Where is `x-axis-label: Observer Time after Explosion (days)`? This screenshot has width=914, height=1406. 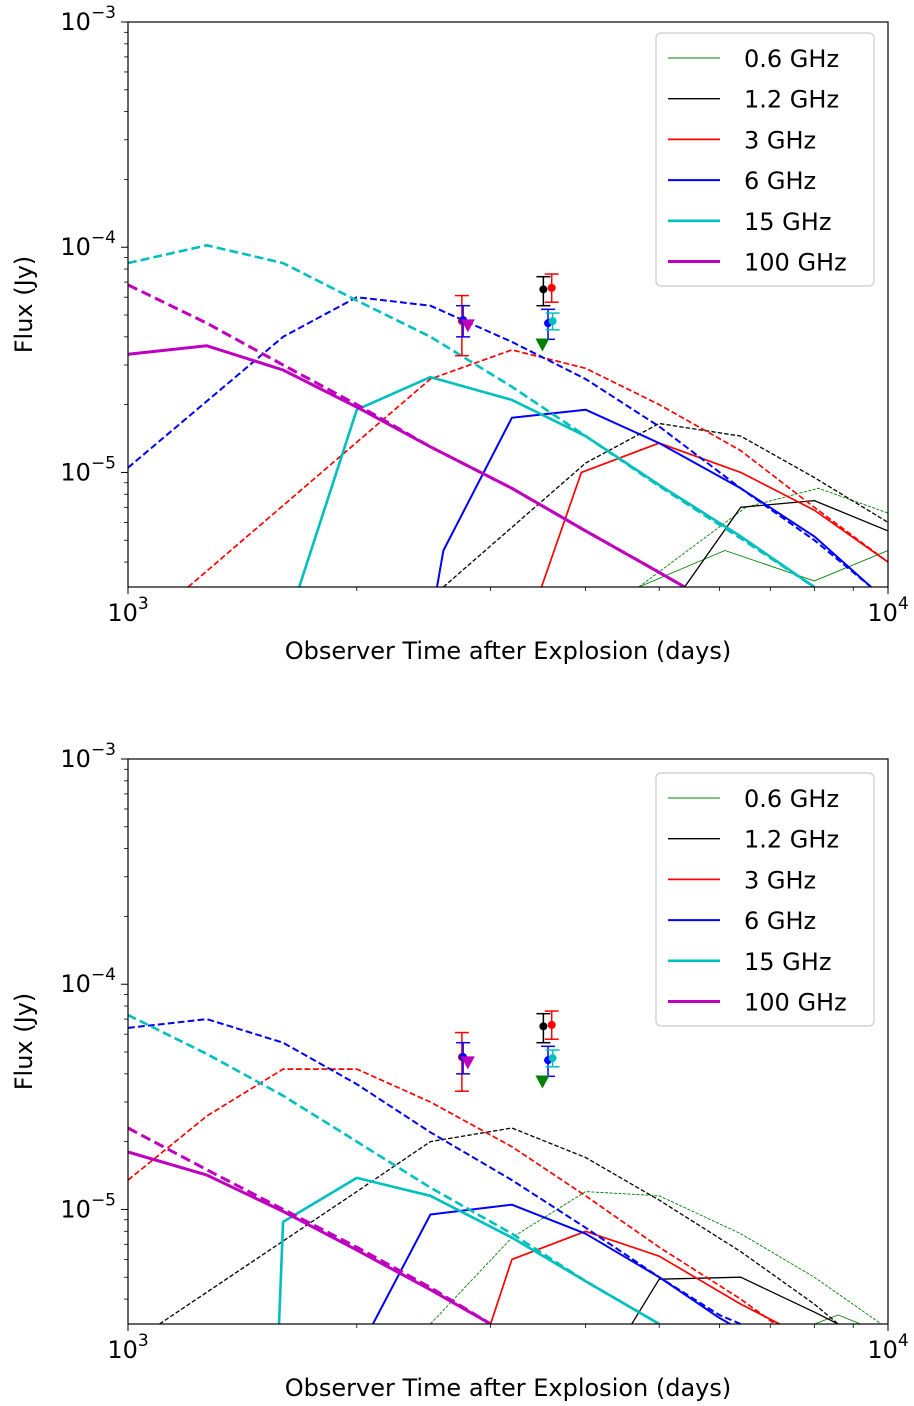 x-axis-label: Observer Time after Explosion (days) is located at coordinates (508, 1388).